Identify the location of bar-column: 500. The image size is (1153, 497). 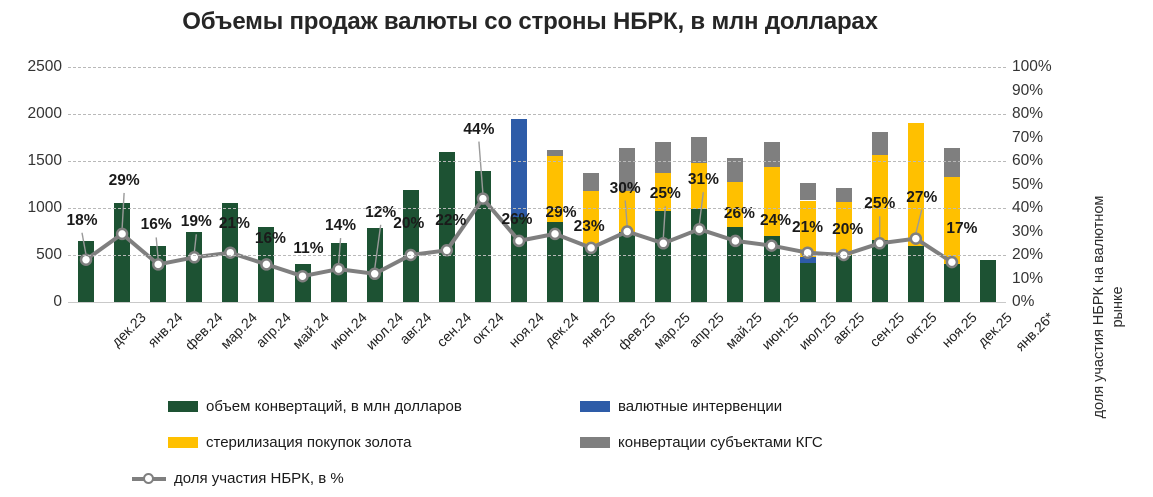
(836, 184).